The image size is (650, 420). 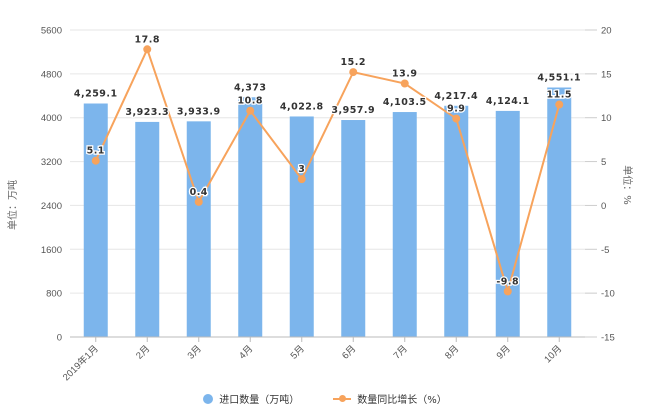 I want to click on y-left-tick-label: 4800, so click(x=51, y=74).